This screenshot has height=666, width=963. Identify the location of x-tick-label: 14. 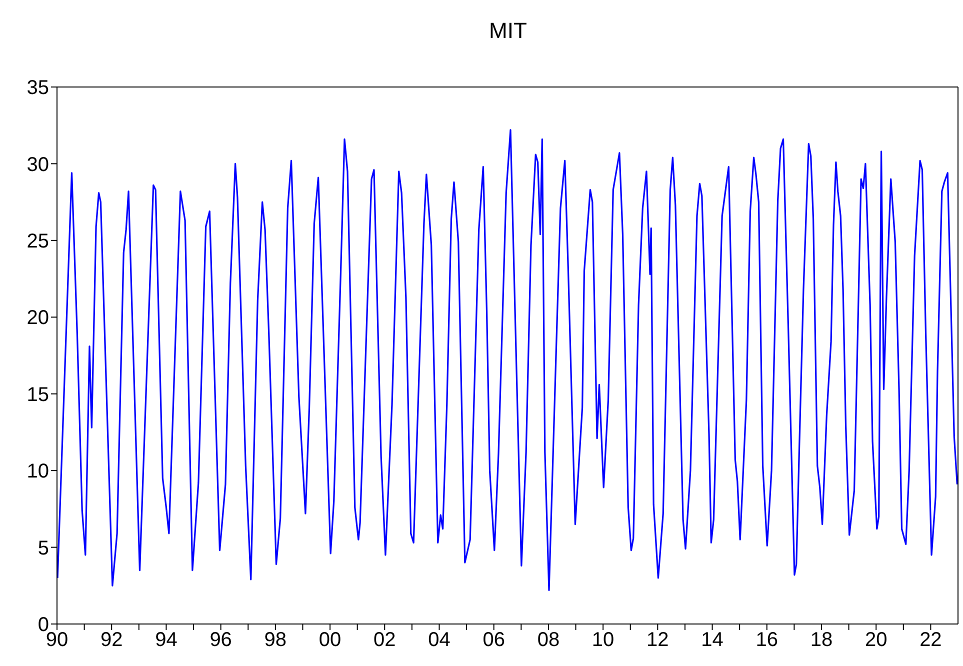
(712, 640).